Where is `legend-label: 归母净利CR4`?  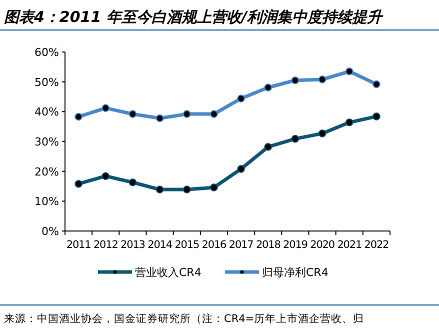 legend-label: 归母净利CR4 is located at coordinates (295, 272).